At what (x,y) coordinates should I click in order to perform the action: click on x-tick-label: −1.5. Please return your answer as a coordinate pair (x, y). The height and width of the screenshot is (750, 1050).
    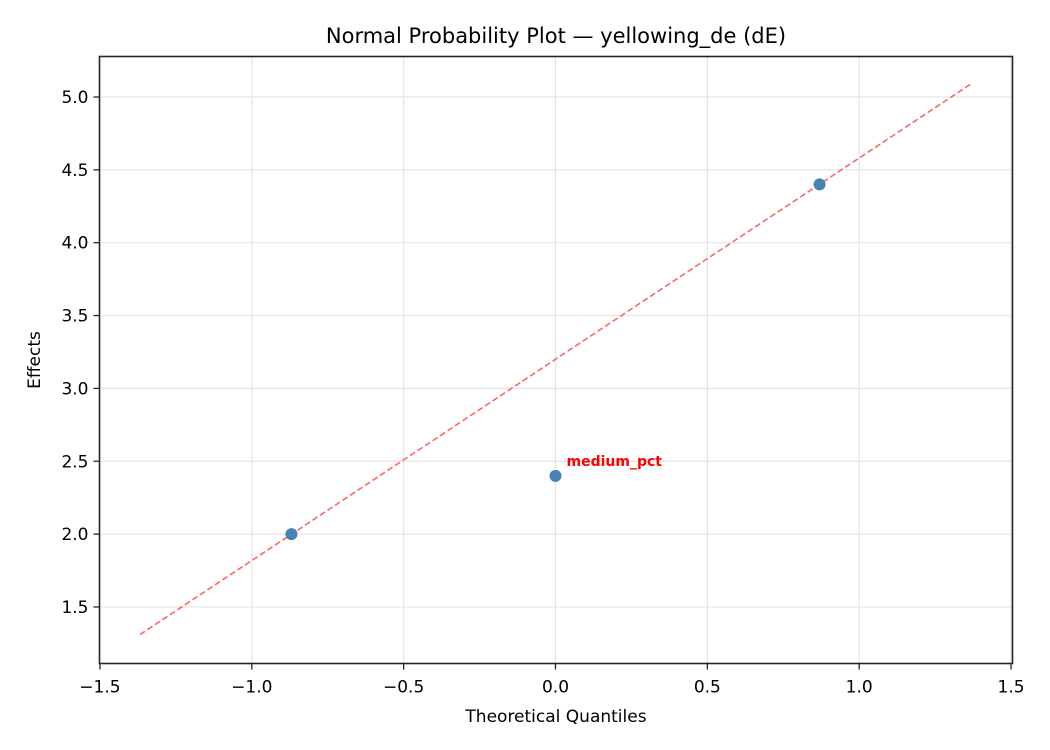
    Looking at the image, I should click on (99, 688).